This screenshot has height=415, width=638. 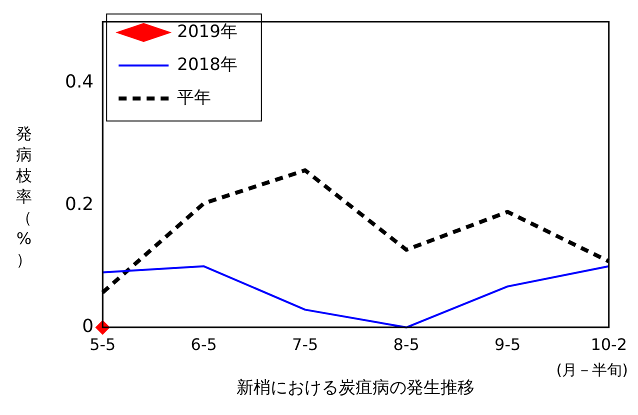 I want to click on x-tick-label: 10-2, so click(x=608, y=344).